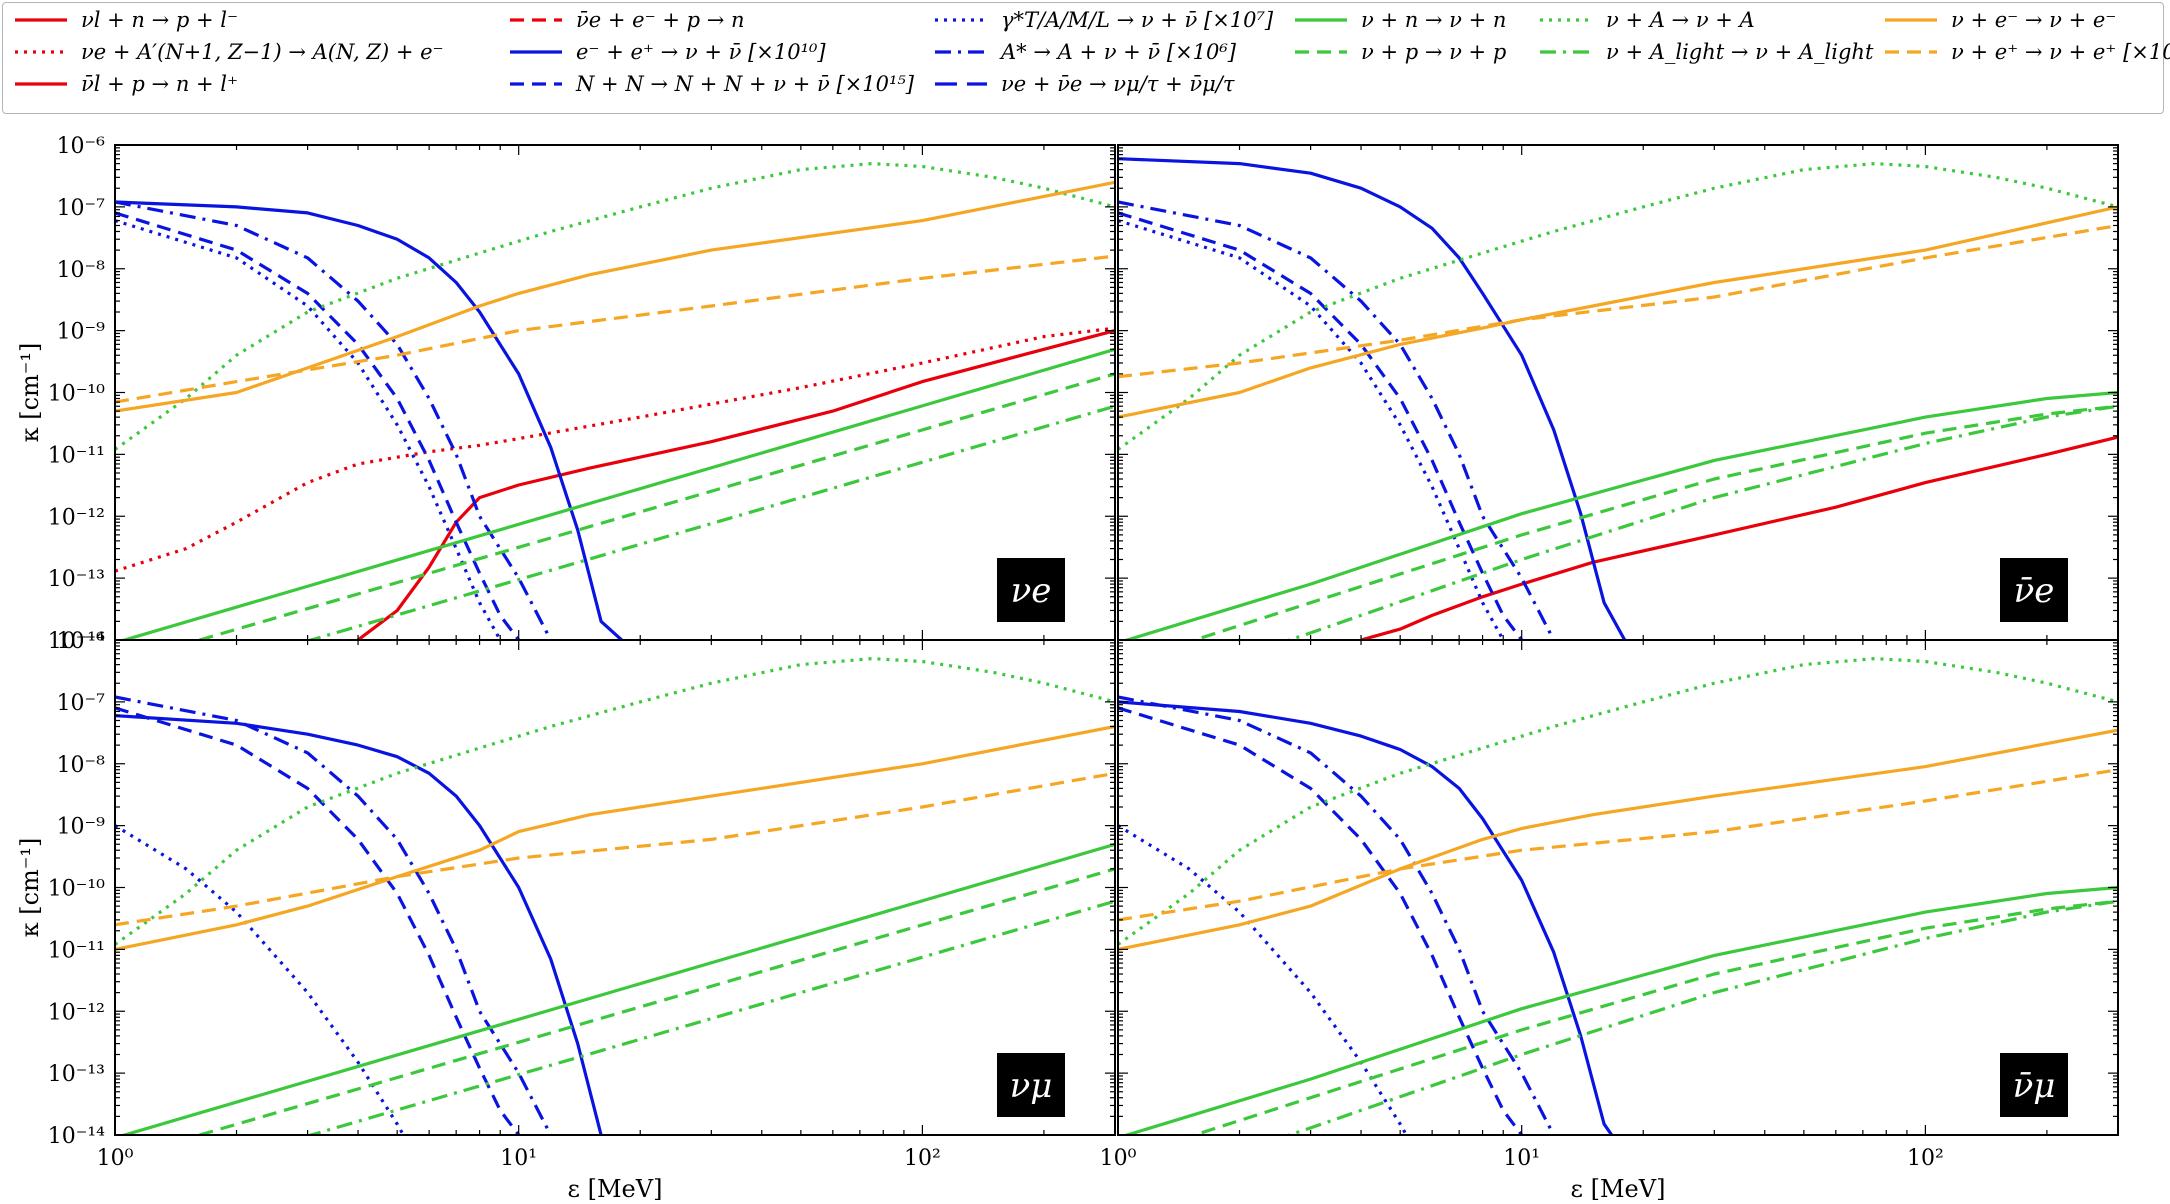  What do you see at coordinates (2034, 1086) in the screenshot?
I see `panel-title: ν̄μ` at bounding box center [2034, 1086].